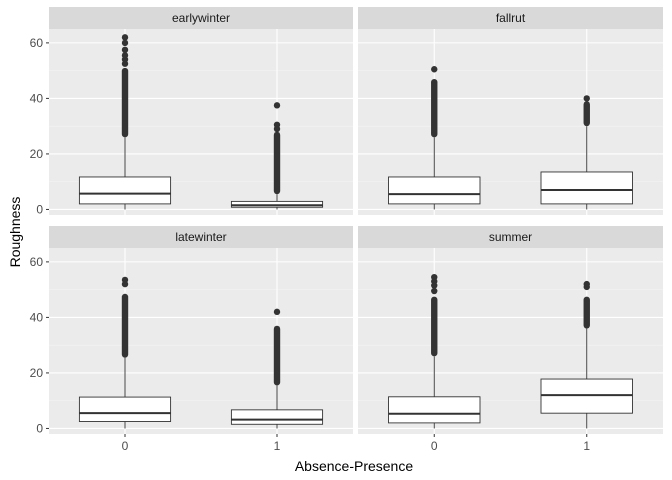 Image resolution: width=672 pixels, height=480 pixels. Describe the element at coordinates (15, 232) in the screenshot. I see `y-axis-title: Roughness` at that location.